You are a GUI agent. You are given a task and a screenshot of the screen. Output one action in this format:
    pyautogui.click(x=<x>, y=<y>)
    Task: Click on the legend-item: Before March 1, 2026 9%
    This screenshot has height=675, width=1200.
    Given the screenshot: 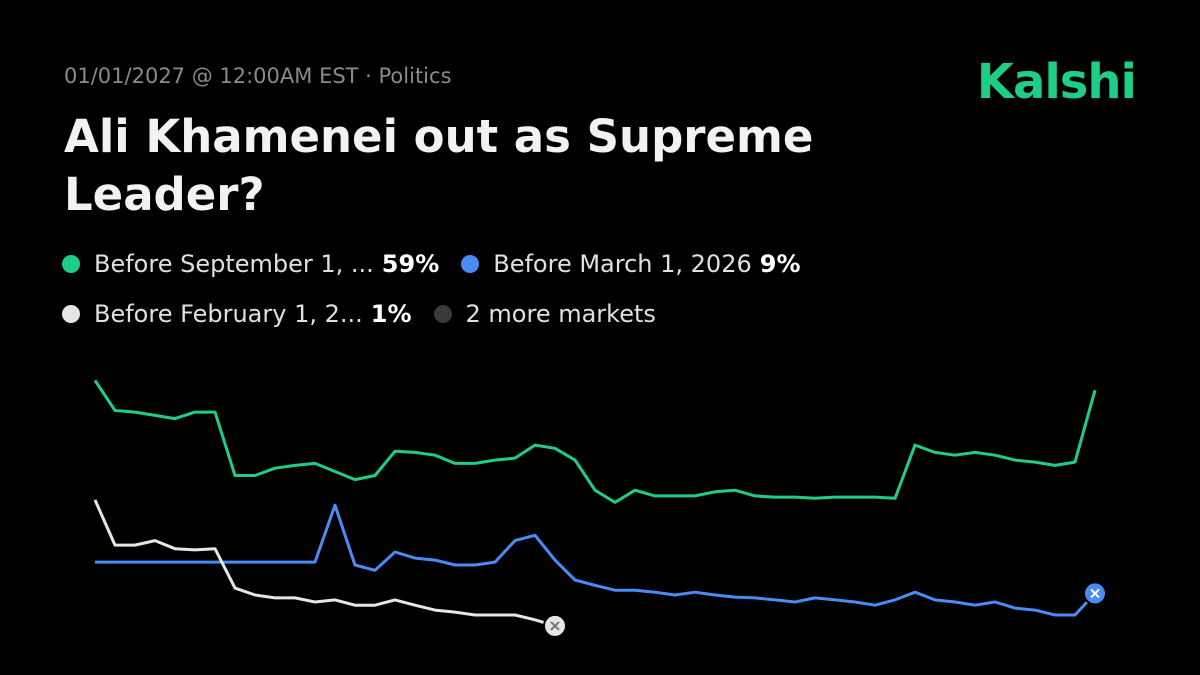 What is the action you would take?
    pyautogui.click(x=631, y=264)
    